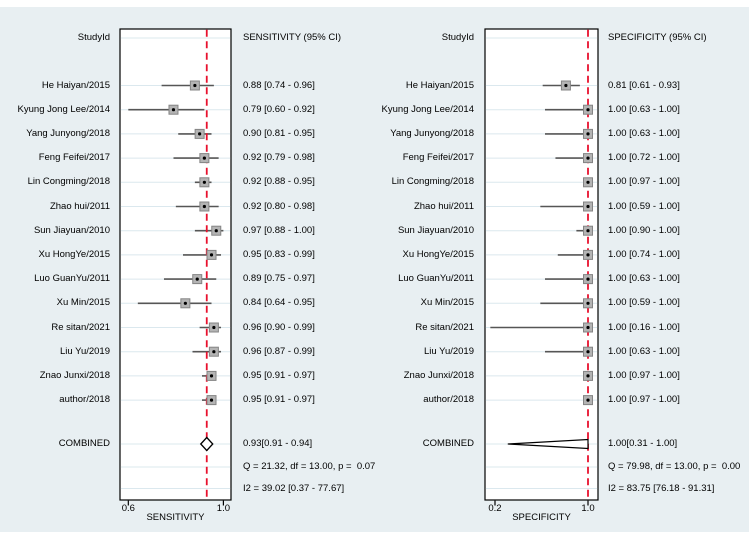  Describe the element at coordinates (279, 85) in the screenshot. I see `ci-value: 0.88 [0.74 - 0.96]` at that location.